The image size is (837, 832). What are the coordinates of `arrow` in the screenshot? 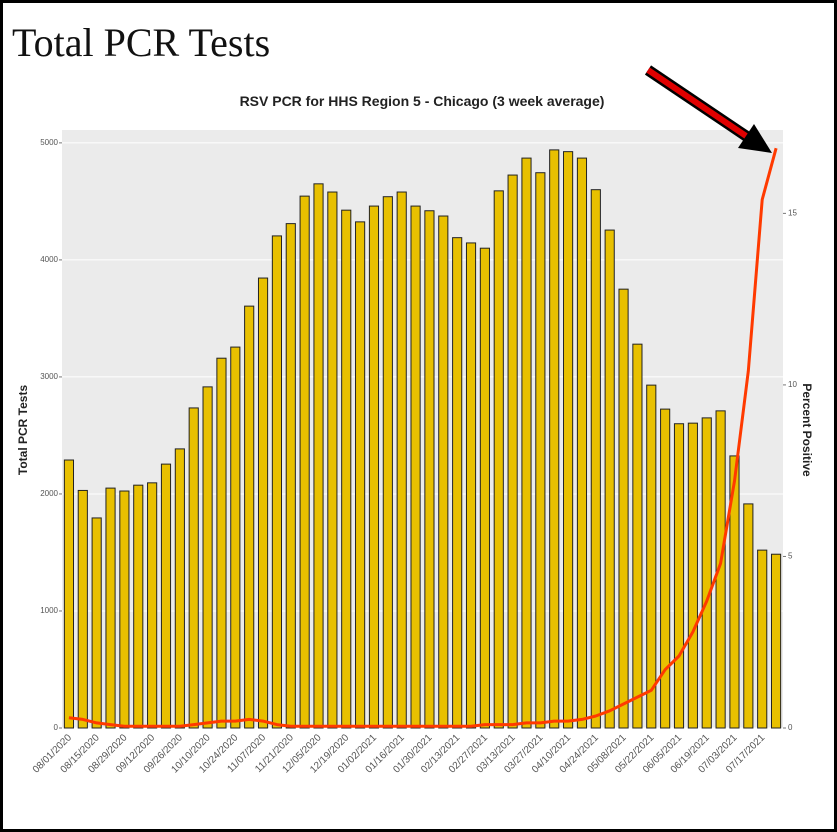 It's located at (708, 109).